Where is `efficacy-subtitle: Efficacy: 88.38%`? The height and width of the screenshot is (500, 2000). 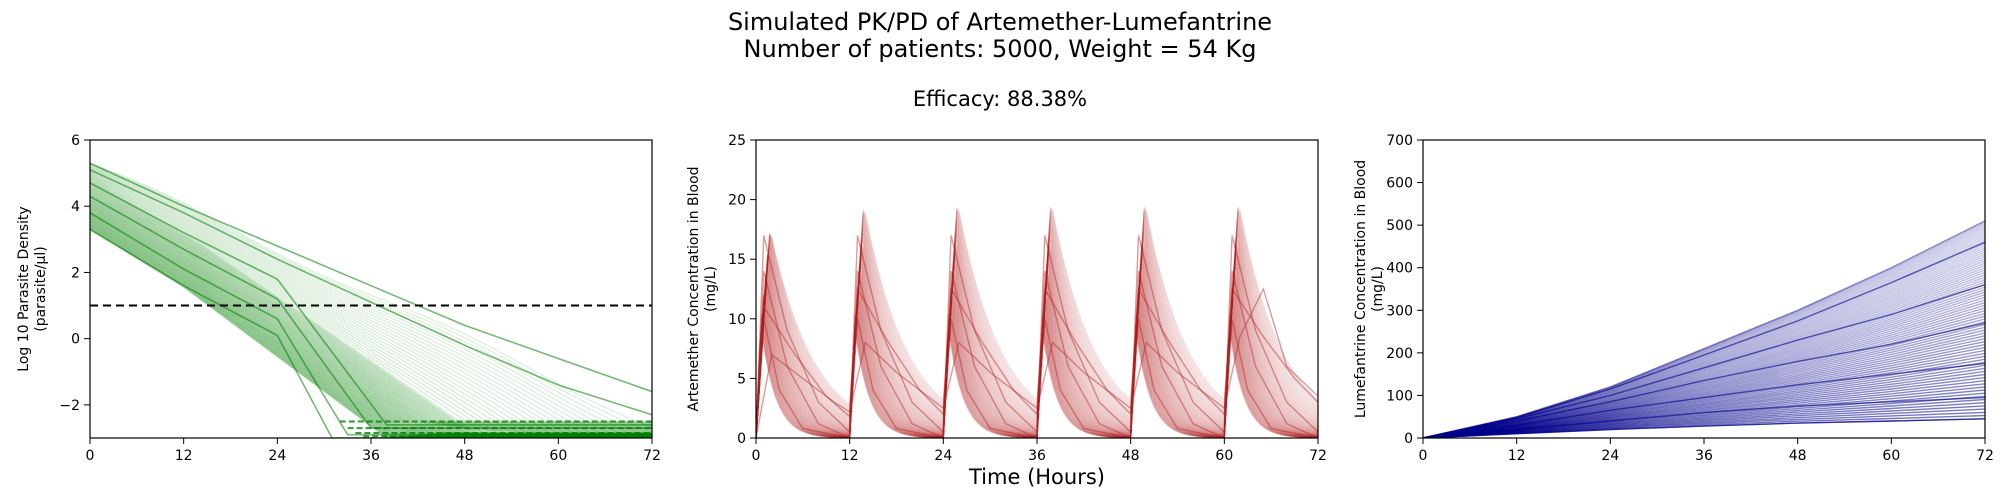 efficacy-subtitle: Efficacy: 88.38% is located at coordinates (1000, 99).